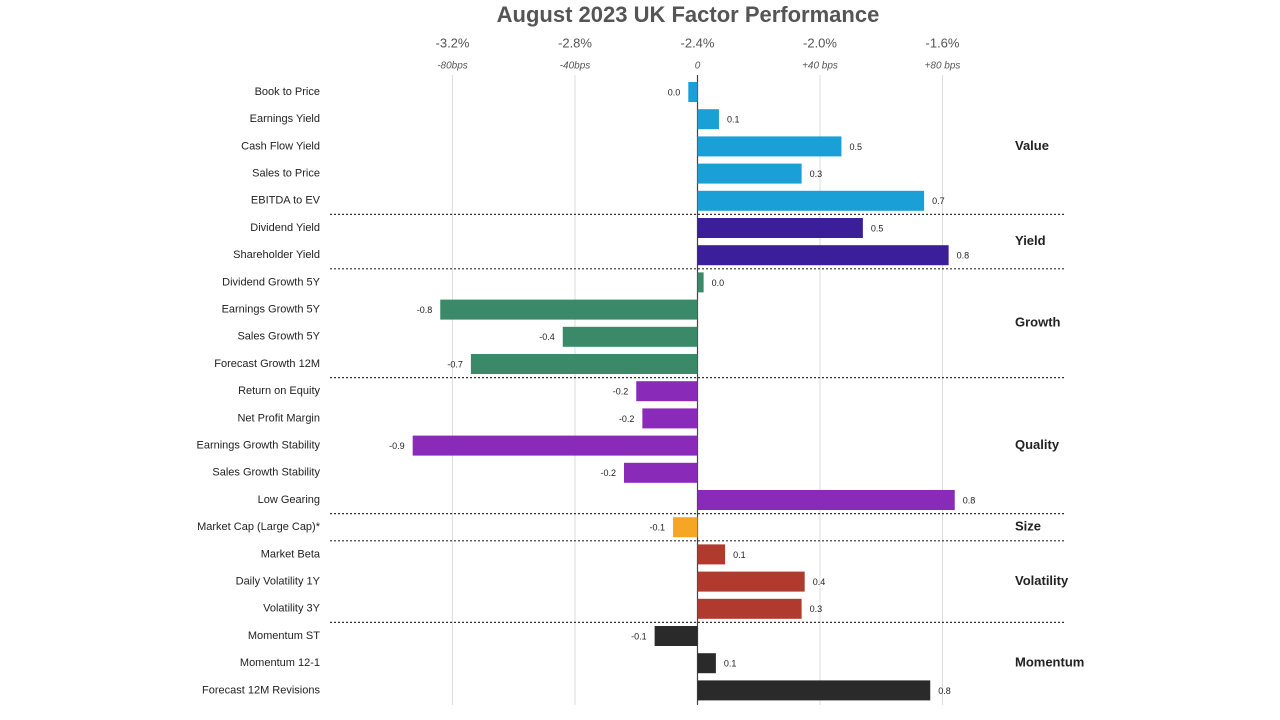 This screenshot has height=720, width=1280. What do you see at coordinates (287, 92) in the screenshot?
I see `category-label: Book to Price` at bounding box center [287, 92].